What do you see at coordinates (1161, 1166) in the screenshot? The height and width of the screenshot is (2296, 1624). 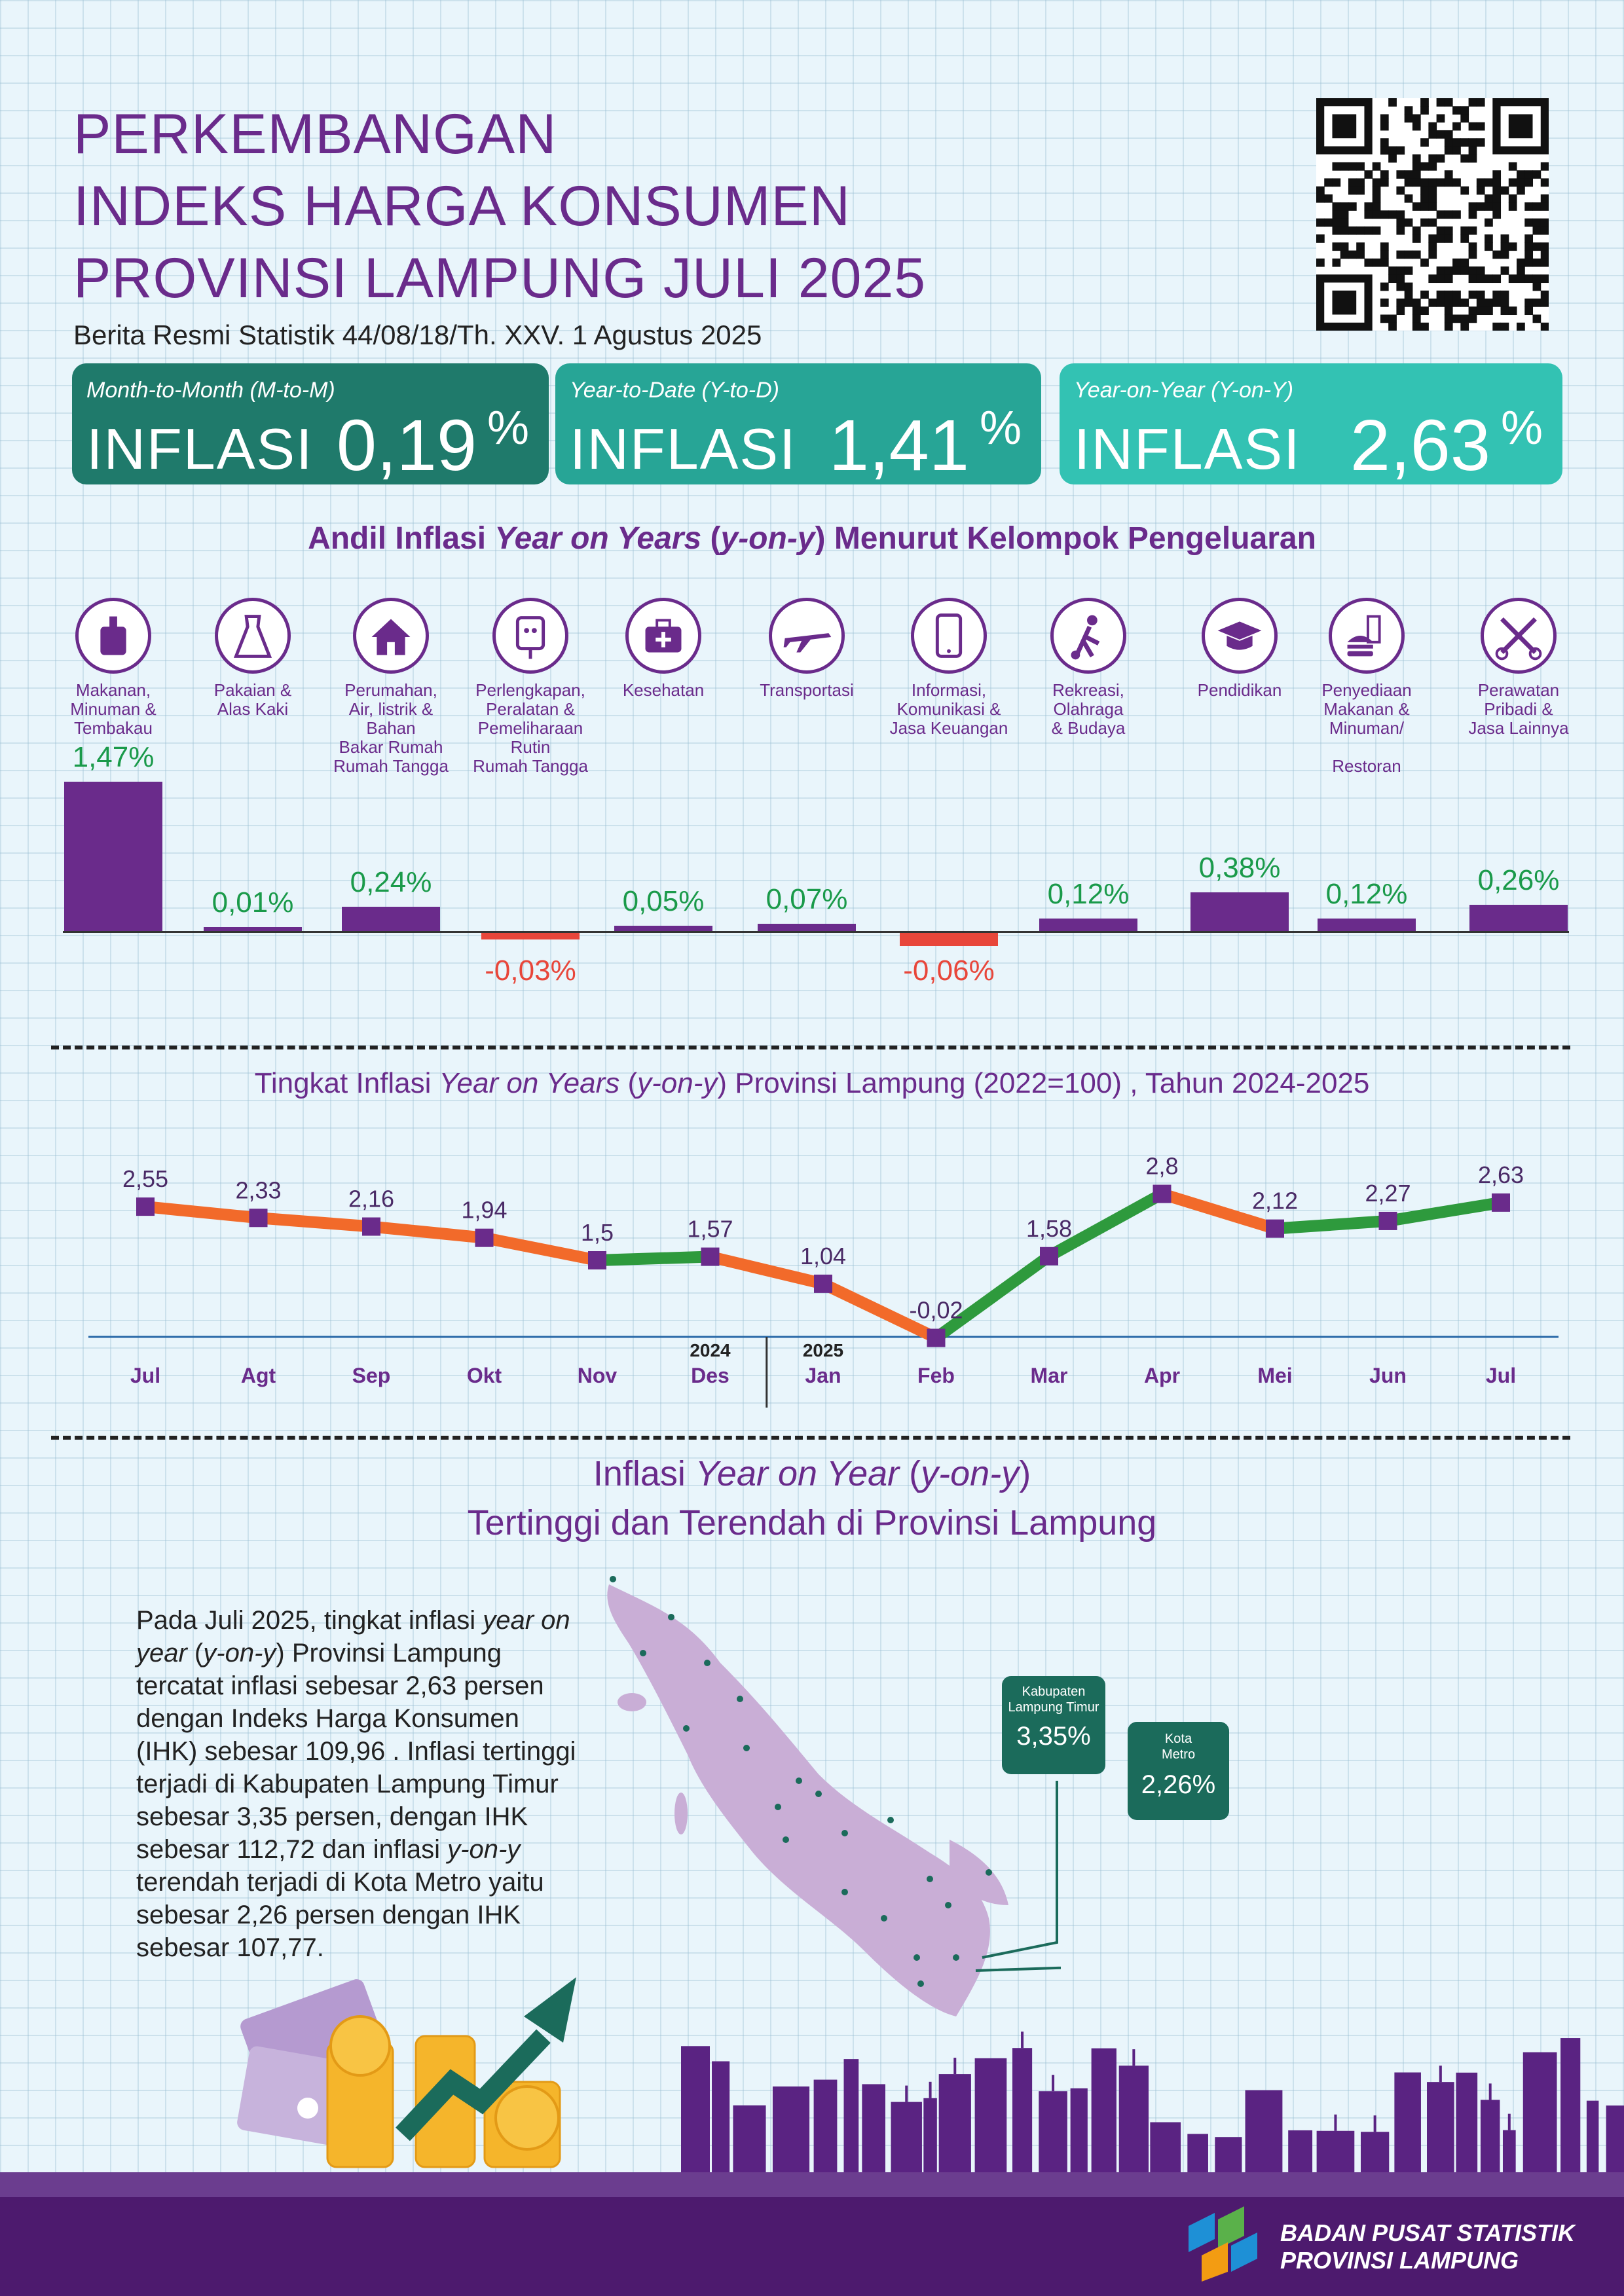 I see `point-label: 2,8` at bounding box center [1161, 1166].